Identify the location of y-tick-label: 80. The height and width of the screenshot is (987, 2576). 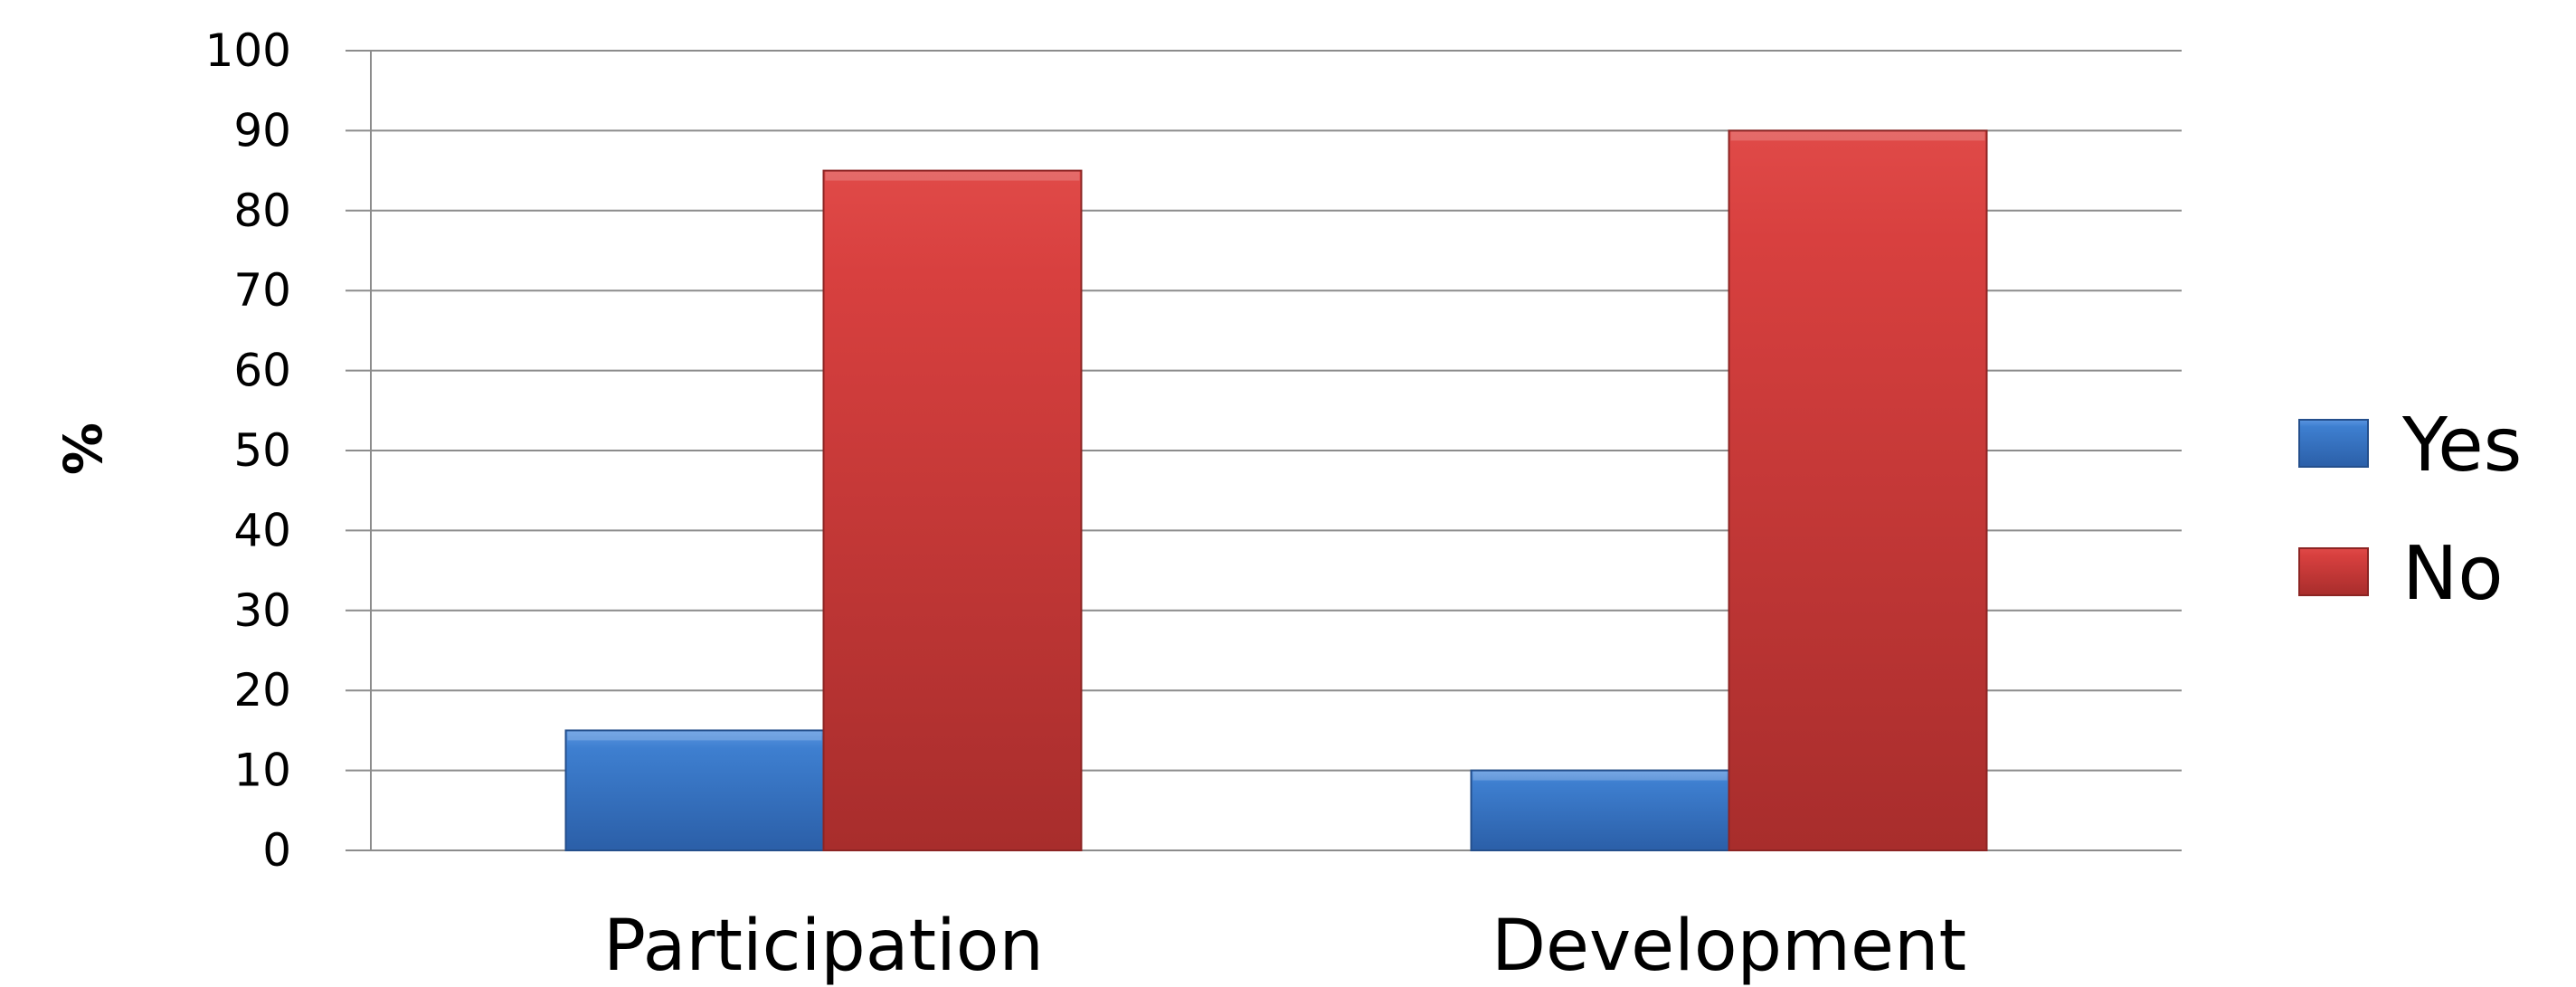
(262, 211).